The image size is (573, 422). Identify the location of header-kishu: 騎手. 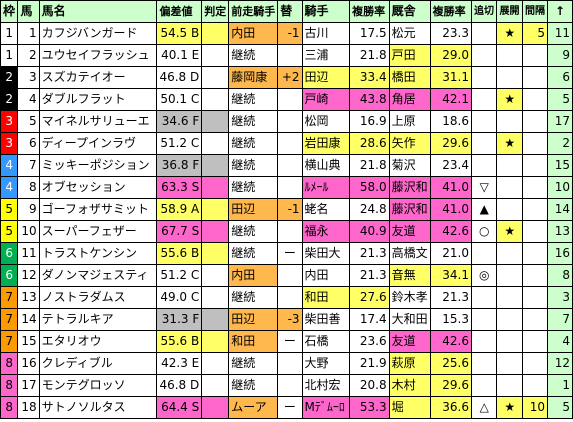
(326, 11).